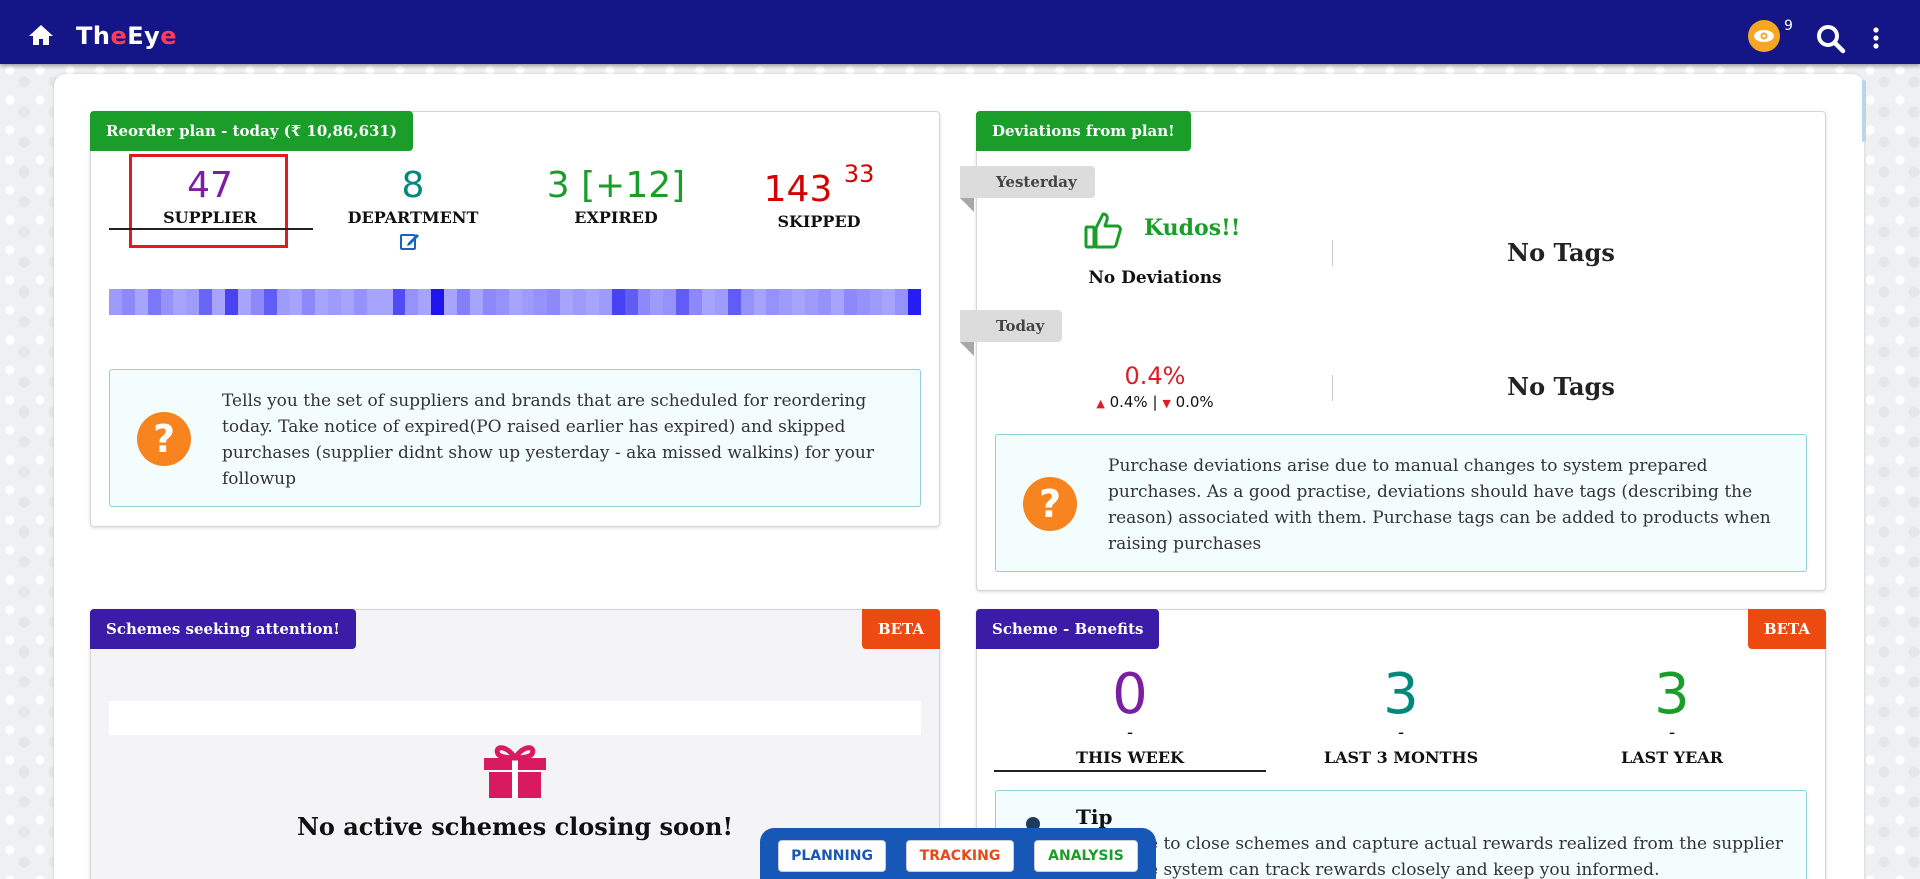 This screenshot has height=879, width=1920. I want to click on scrollbar-thumb, so click(1864, 111).